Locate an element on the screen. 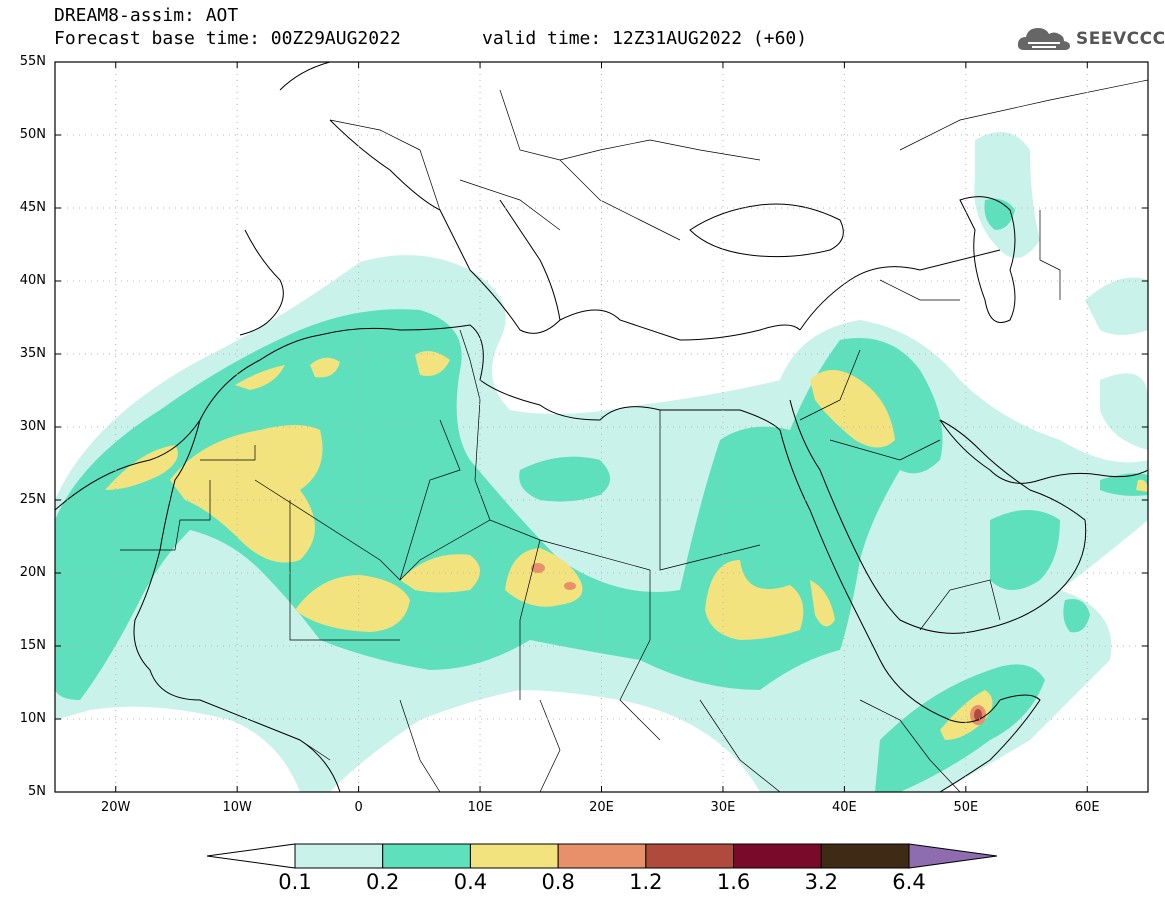 This screenshot has width=1165, height=905. lat-label: 10N is located at coordinates (32, 718).